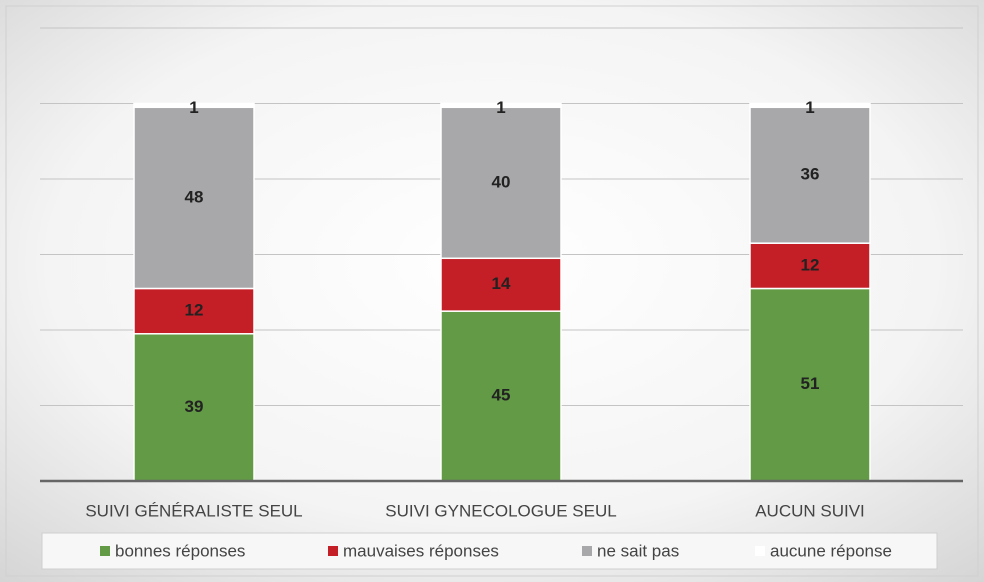  Describe the element at coordinates (193, 510) in the screenshot. I see `x-tick-label: SUIVI GÉNÉRALISTE SEUL` at that location.